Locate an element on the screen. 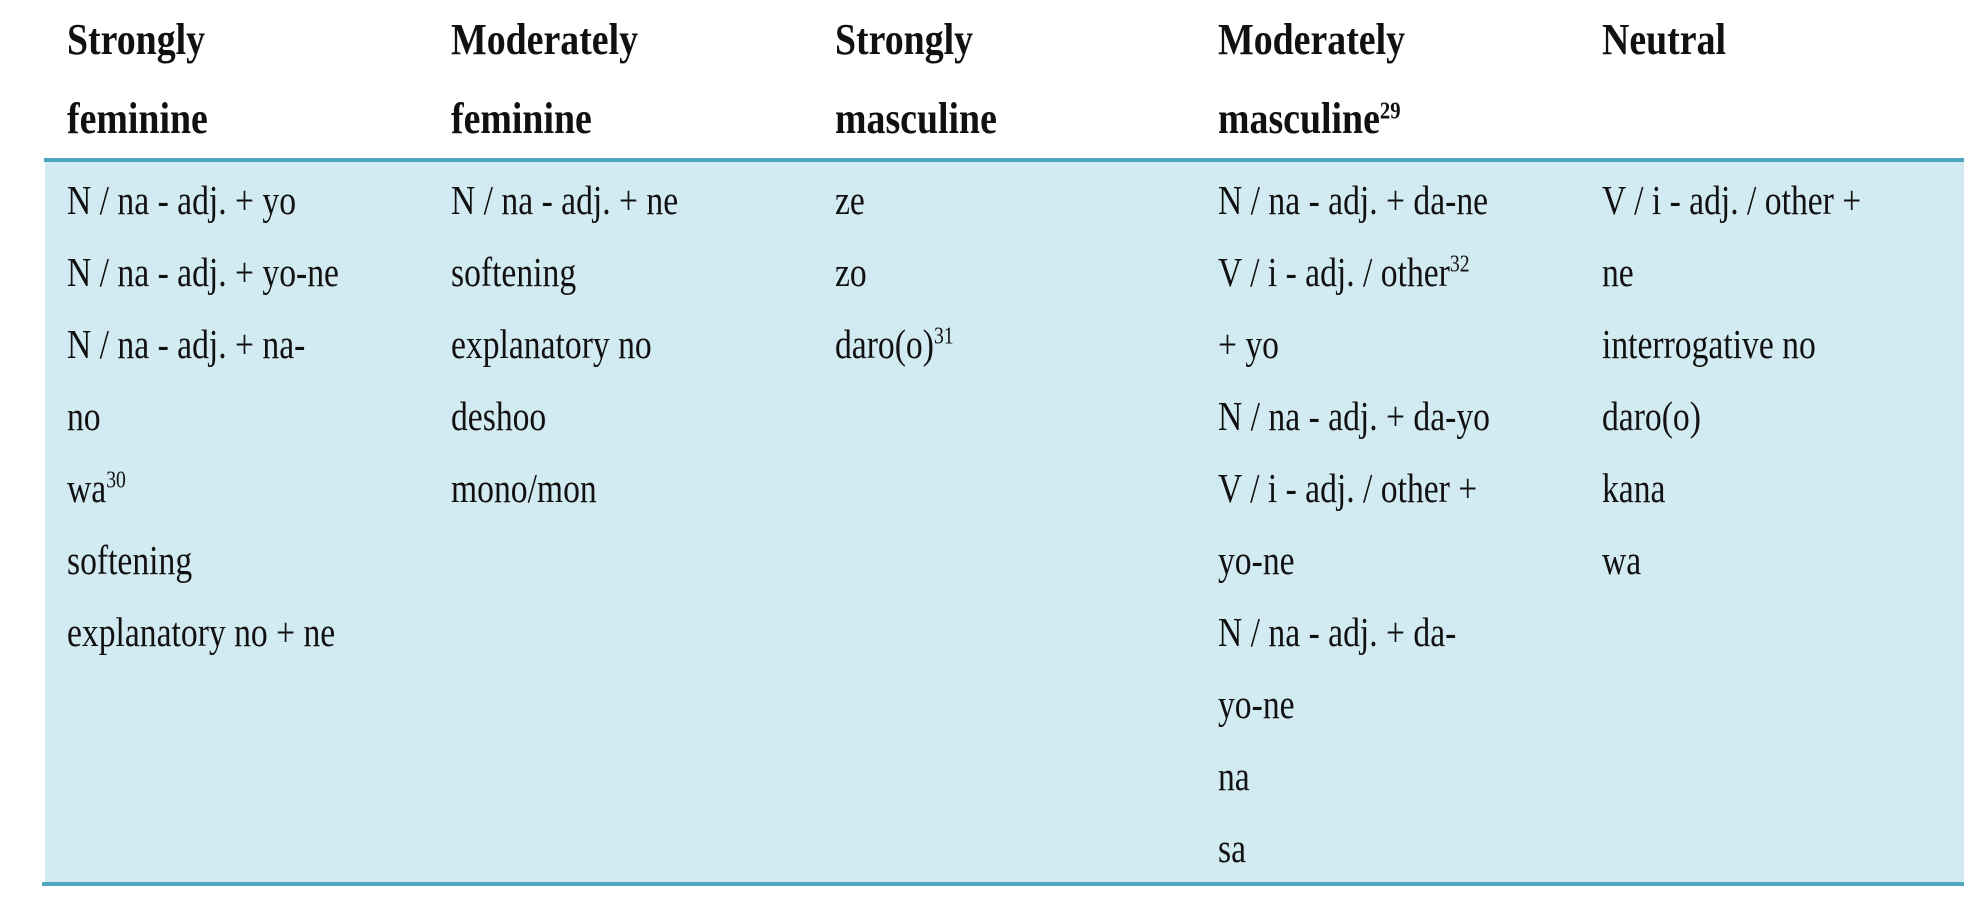  header-moderately-masculine: Moderately masculine29 is located at coordinates (1311, 79).